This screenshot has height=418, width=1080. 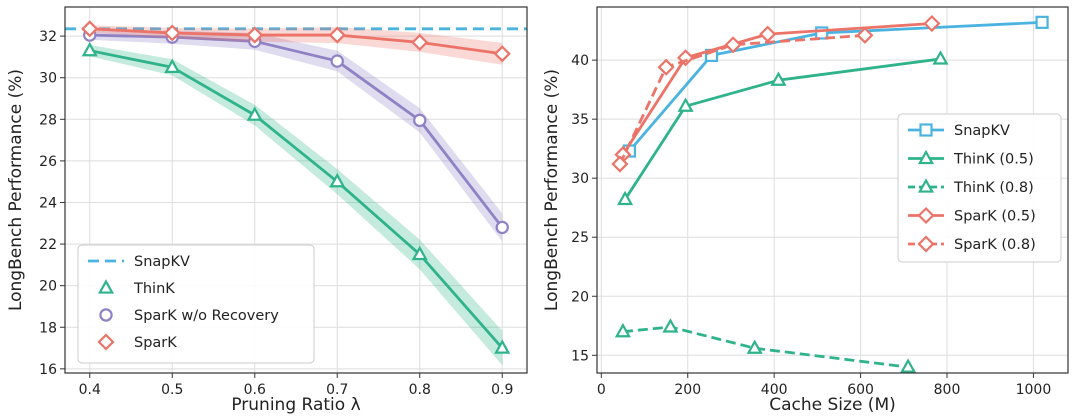 I want to click on y-tick-label: 40, so click(x=580, y=61).